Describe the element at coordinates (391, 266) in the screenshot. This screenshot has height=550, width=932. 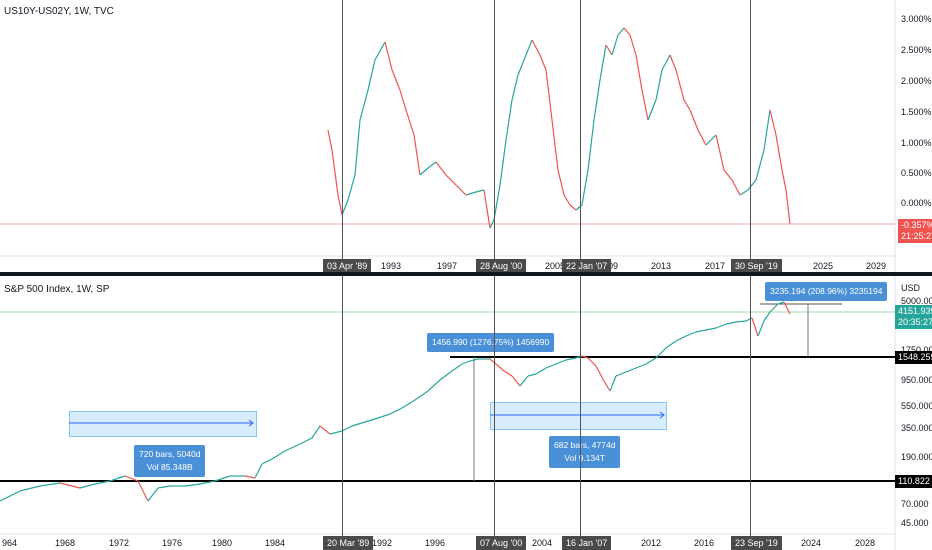
I see `top-x-tick: 1993` at that location.